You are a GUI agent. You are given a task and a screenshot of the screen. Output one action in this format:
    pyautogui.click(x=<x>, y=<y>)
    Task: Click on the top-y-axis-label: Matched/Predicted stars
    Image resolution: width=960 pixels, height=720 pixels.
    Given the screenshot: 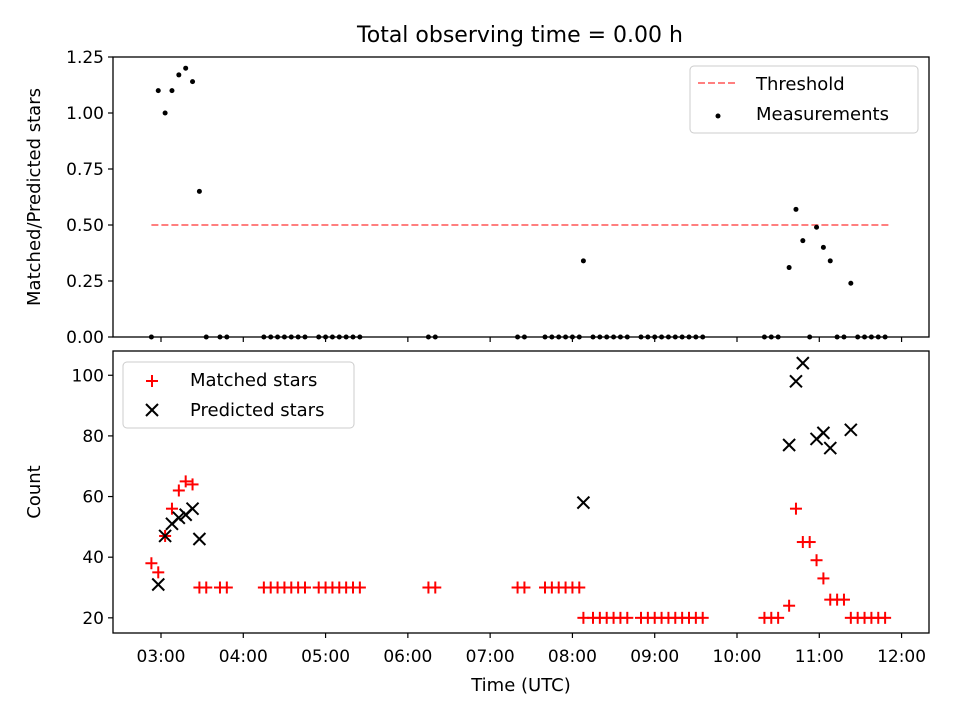 What is the action you would take?
    pyautogui.click(x=34, y=197)
    